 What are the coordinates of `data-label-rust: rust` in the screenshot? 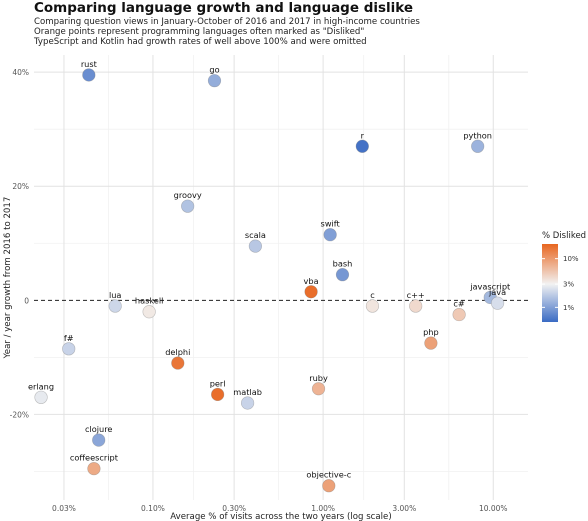 It's located at (89, 64).